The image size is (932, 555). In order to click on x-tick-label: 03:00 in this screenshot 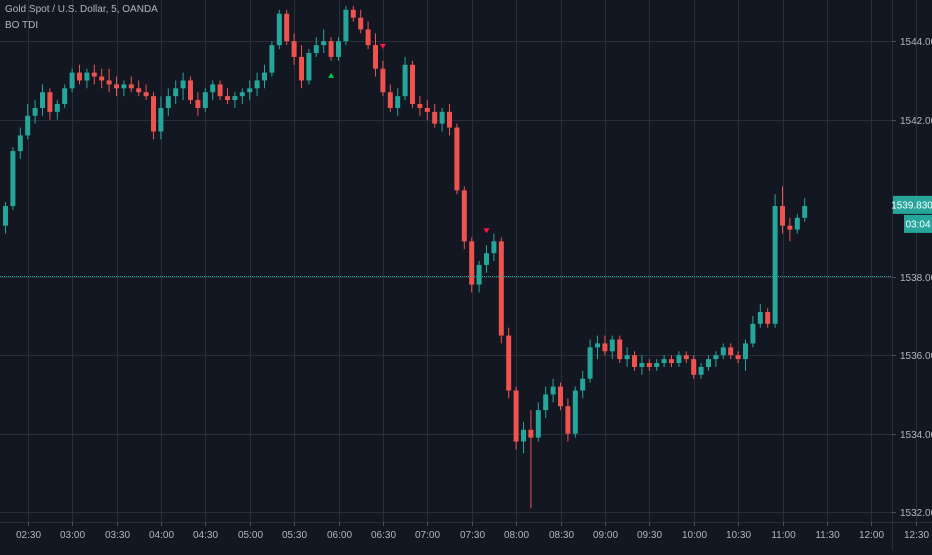, I will do `click(72, 535)`.